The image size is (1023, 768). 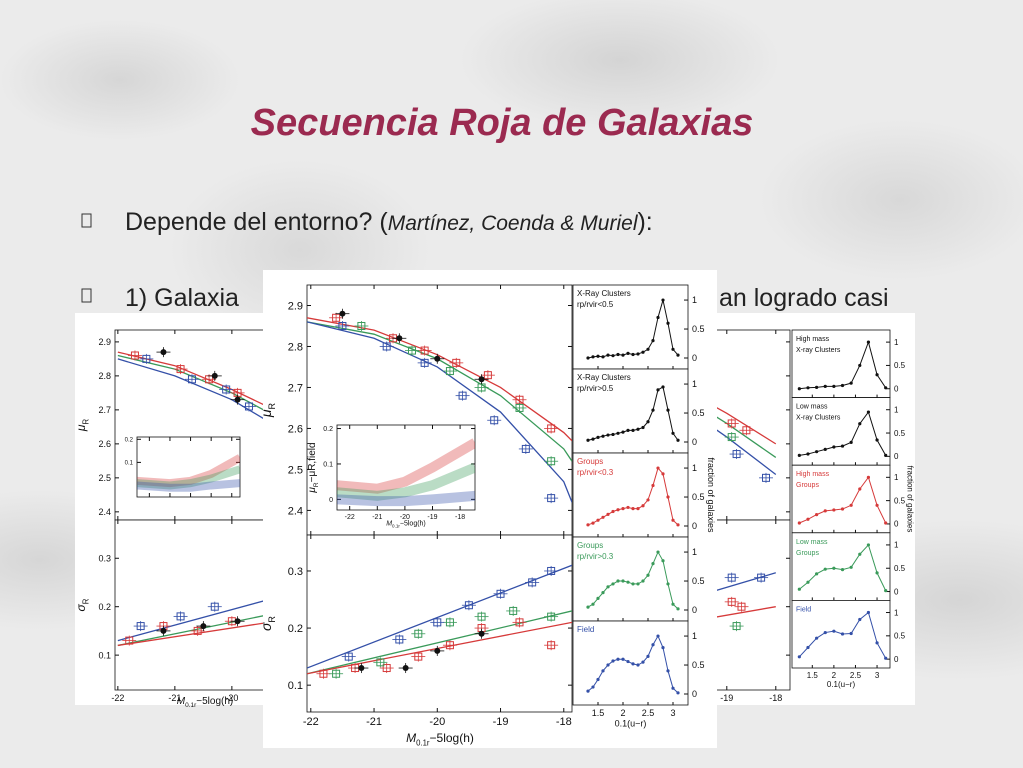 What do you see at coordinates (604, 293) in the screenshot?
I see `panel-label: X-Ray Clusters` at bounding box center [604, 293].